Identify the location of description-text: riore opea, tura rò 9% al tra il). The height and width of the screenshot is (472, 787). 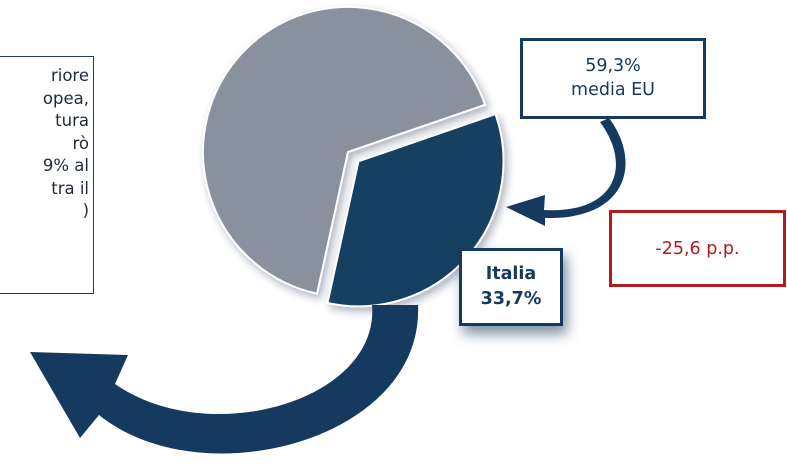
(66, 144).